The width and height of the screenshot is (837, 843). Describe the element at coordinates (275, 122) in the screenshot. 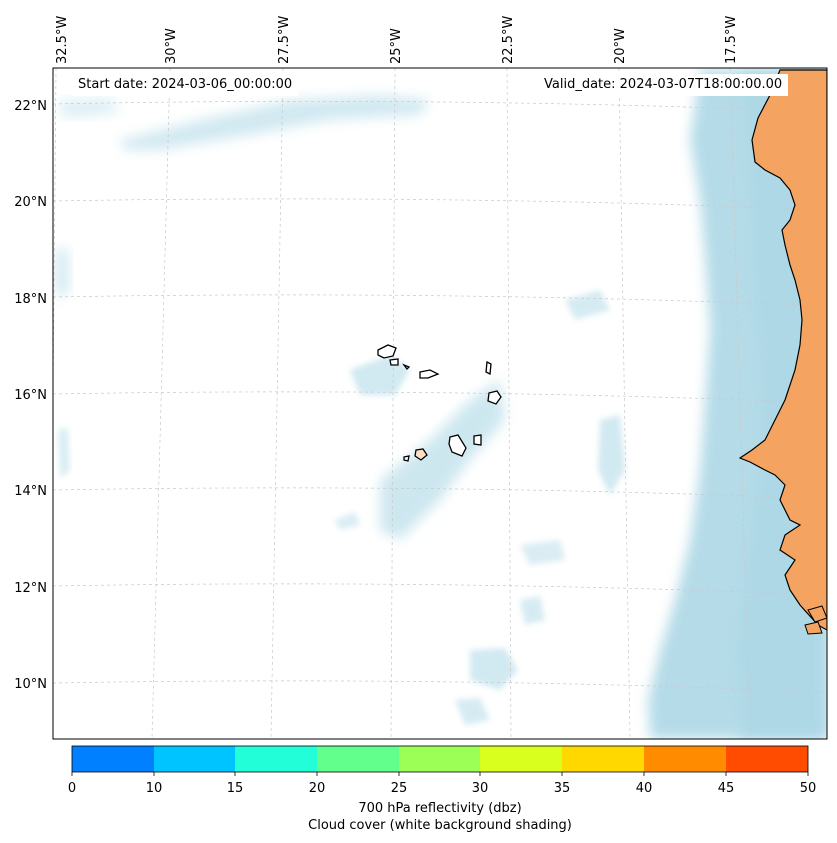

I see `cloud-band-north` at that location.